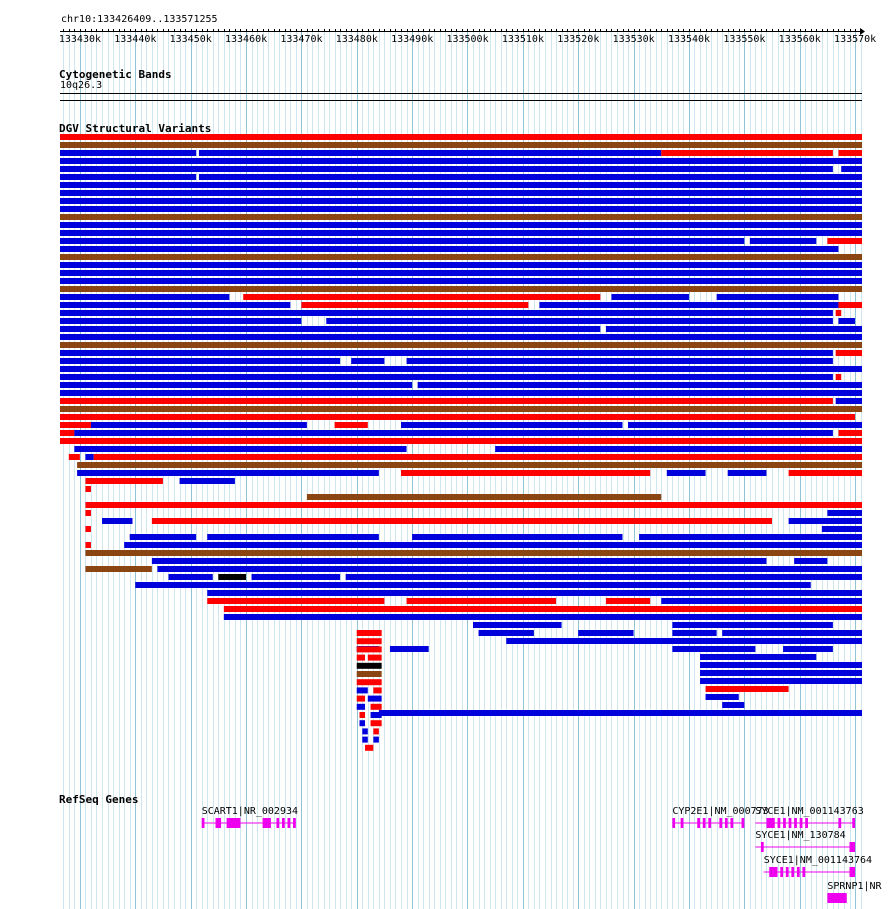 The image size is (890, 909). What do you see at coordinates (809, 811) in the screenshot?
I see `gene-label: SYCE1|NM_001143763` at bounding box center [809, 811].